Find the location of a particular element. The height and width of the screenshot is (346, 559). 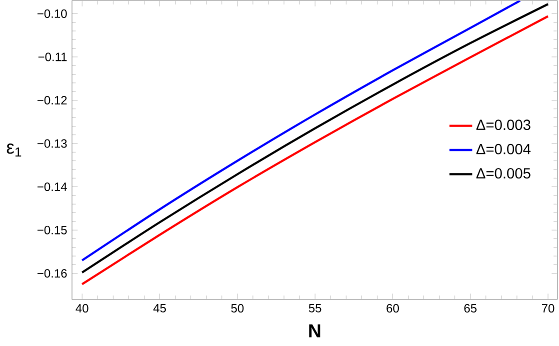

y-tick-label: −0.13 is located at coordinates (52, 143).